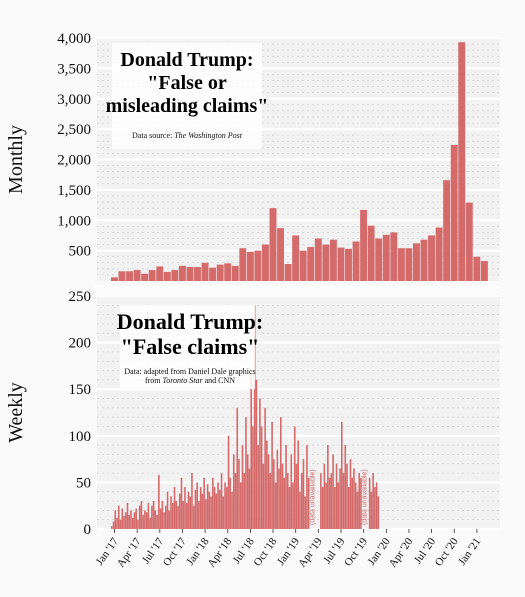 The image size is (525, 597). I want to click on monthly-y-tick-label: 2,500, so click(74, 130).